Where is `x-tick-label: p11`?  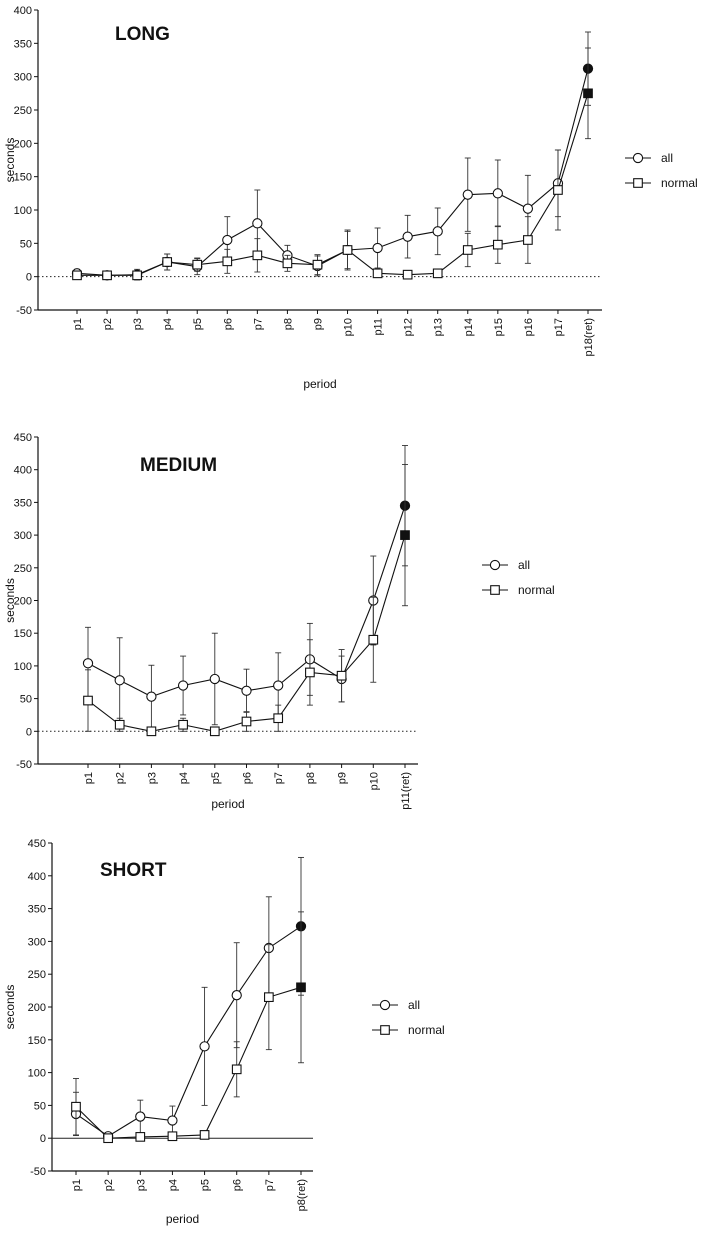 x-tick-label: p11 is located at coordinates (379, 327).